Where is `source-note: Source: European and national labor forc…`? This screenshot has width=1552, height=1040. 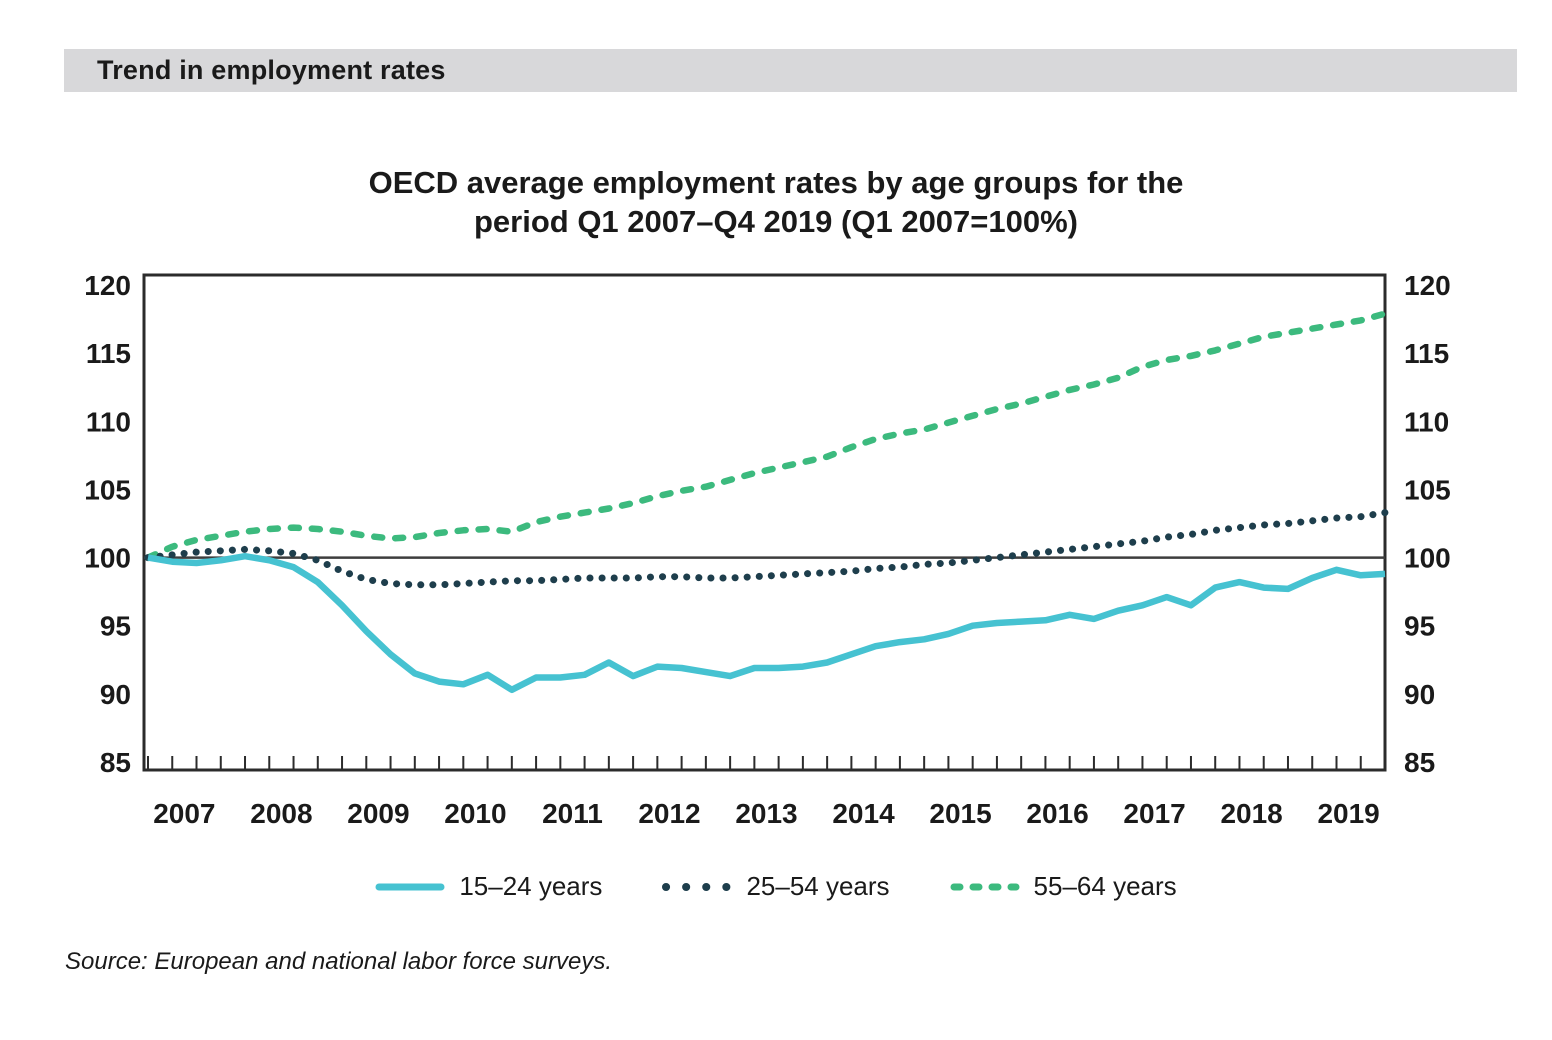
source-note: Source: European and national labor forc… is located at coordinates (338, 961).